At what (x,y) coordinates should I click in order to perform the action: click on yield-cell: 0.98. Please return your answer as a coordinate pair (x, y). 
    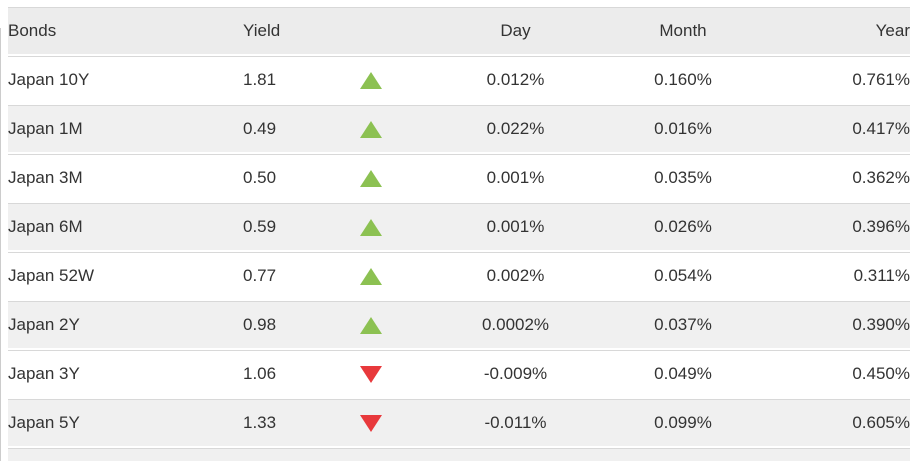
    Looking at the image, I should click on (290, 324).